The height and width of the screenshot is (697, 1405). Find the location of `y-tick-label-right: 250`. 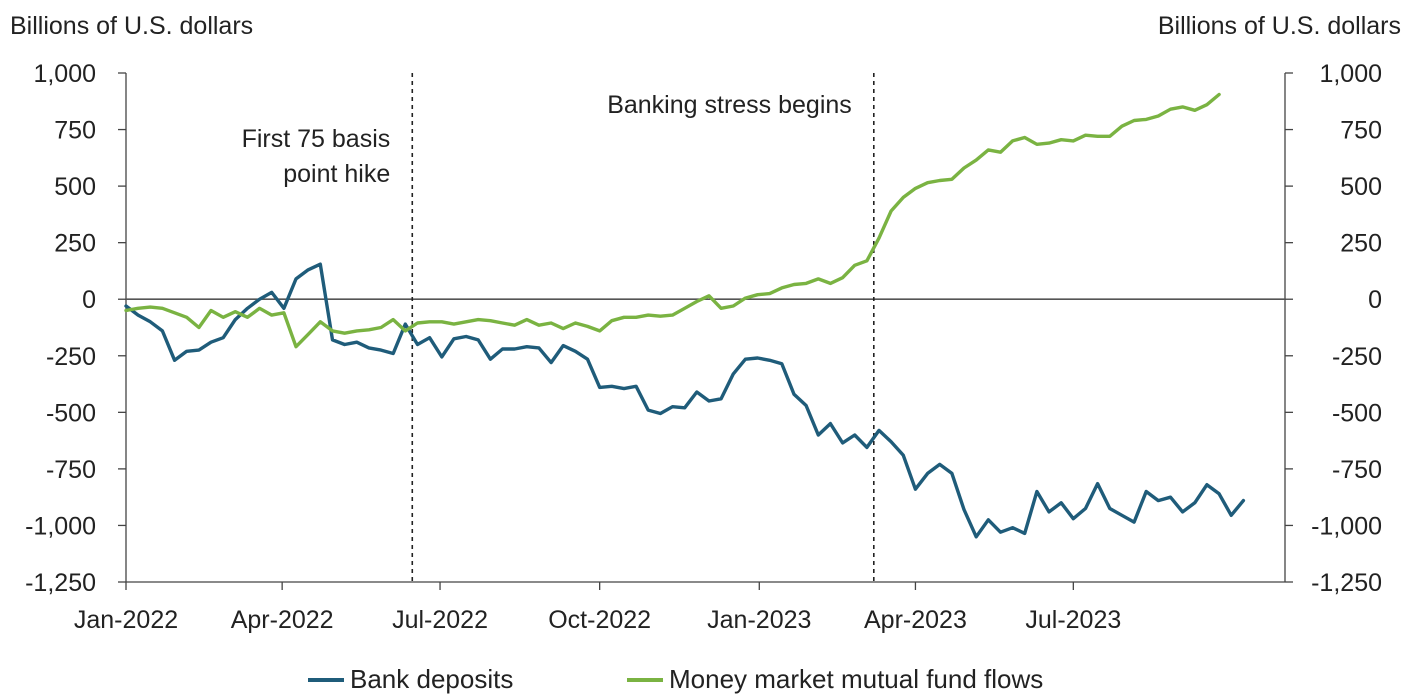

y-tick-label-right: 250 is located at coordinates (1361, 244).